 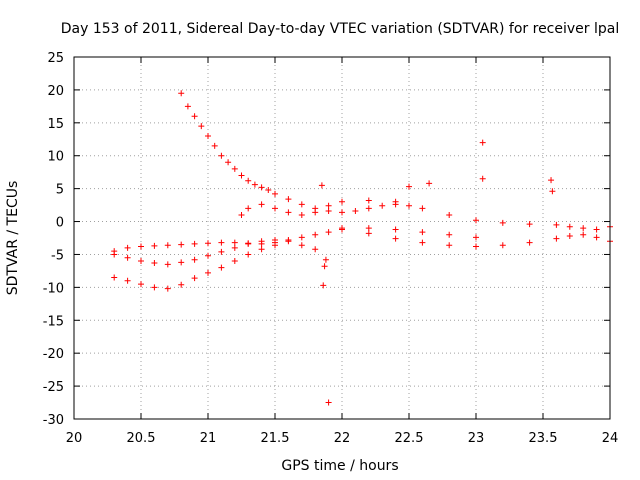 What do you see at coordinates (55, 58) in the screenshot?
I see `y-tick-label: 25` at bounding box center [55, 58].